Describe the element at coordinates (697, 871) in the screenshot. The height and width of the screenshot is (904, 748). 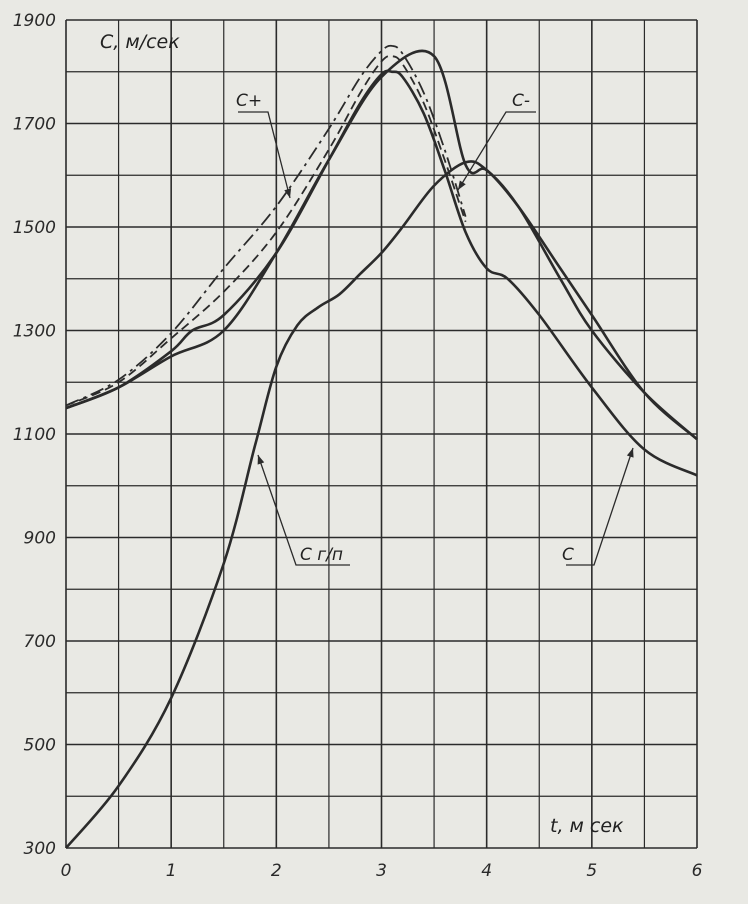
I see `x-tick-label: 6` at that location.